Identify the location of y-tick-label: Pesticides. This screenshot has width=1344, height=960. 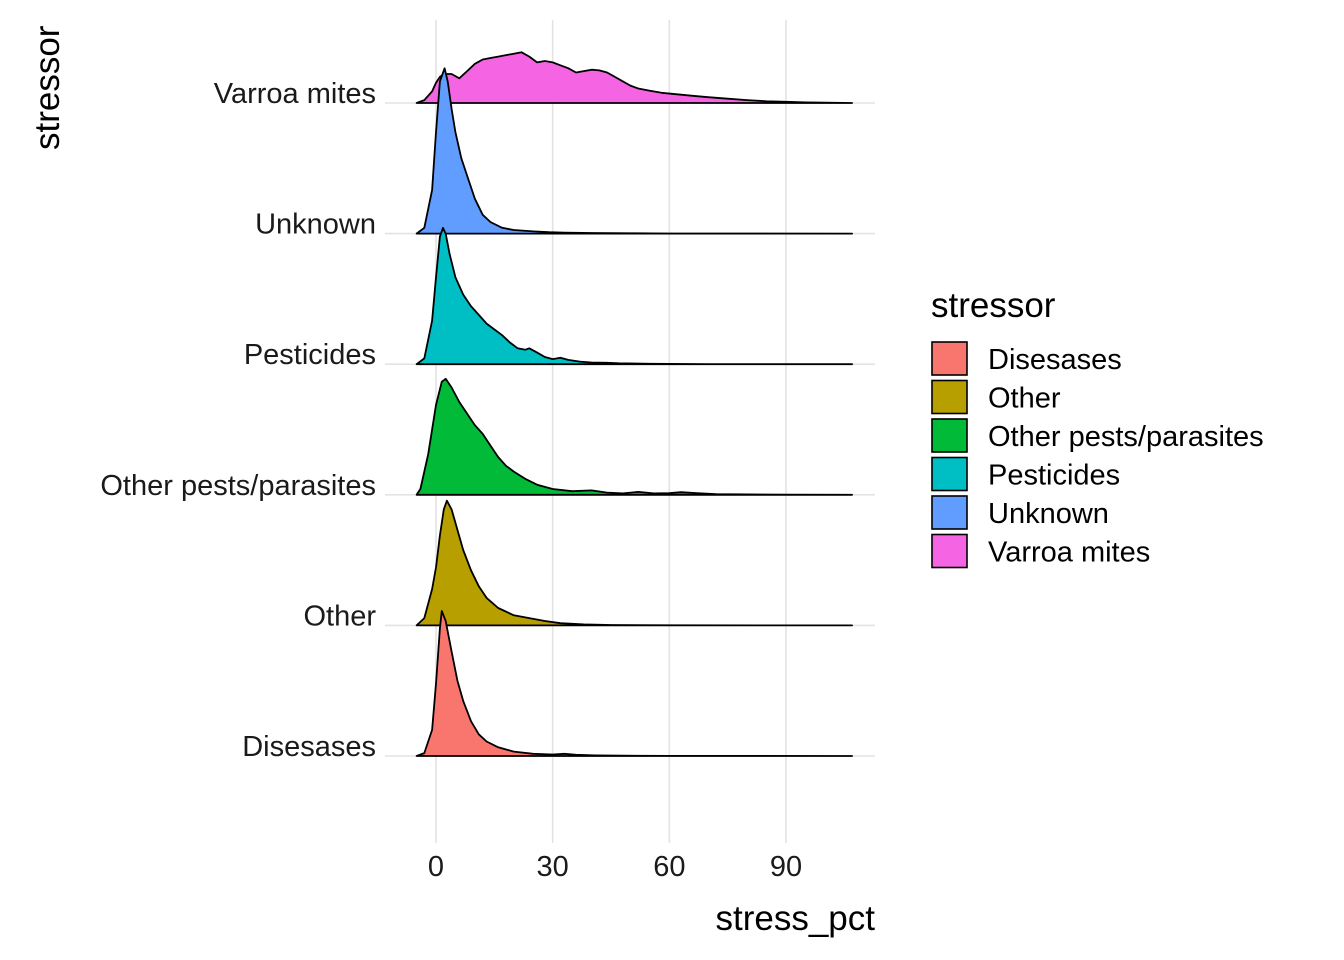
(310, 355).